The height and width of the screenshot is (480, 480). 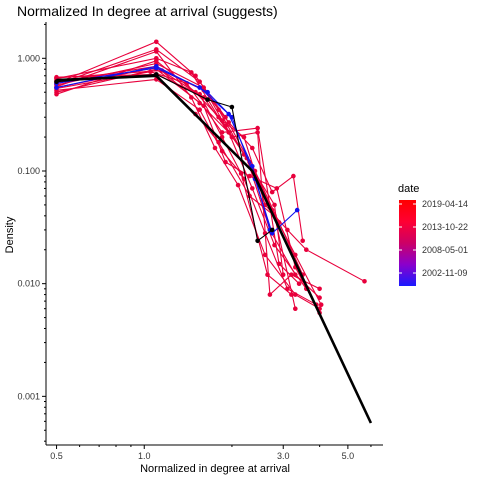 I want to click on x-tick-label: 0.5, so click(x=56, y=456).